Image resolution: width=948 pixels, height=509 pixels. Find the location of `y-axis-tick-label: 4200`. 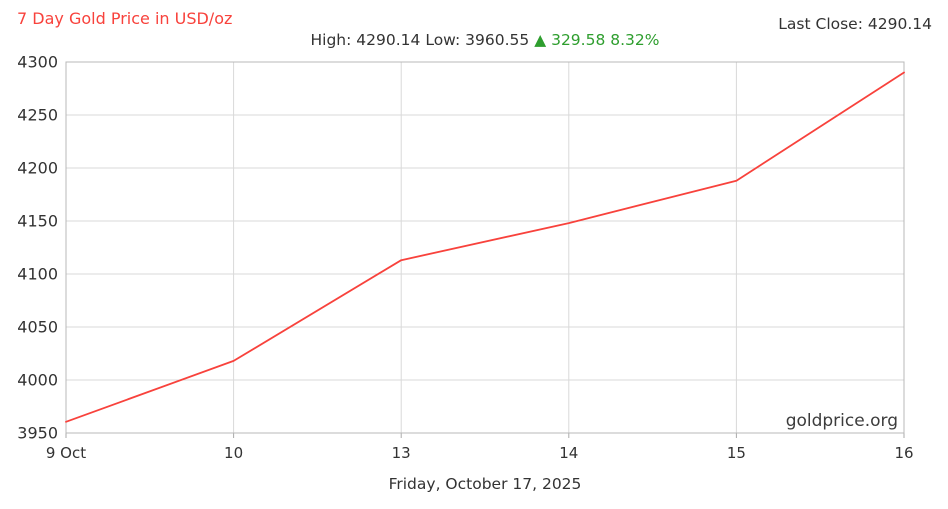

y-axis-tick-label: 4200 is located at coordinates (37, 168).